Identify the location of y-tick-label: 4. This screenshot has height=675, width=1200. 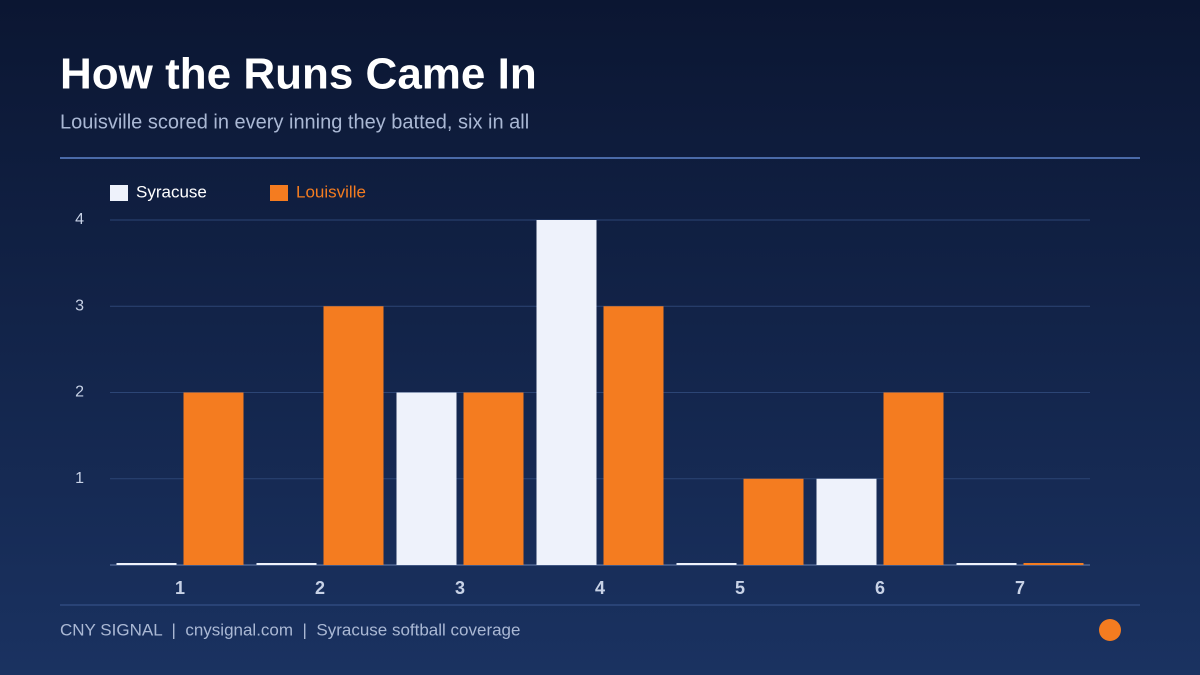
(79, 219).